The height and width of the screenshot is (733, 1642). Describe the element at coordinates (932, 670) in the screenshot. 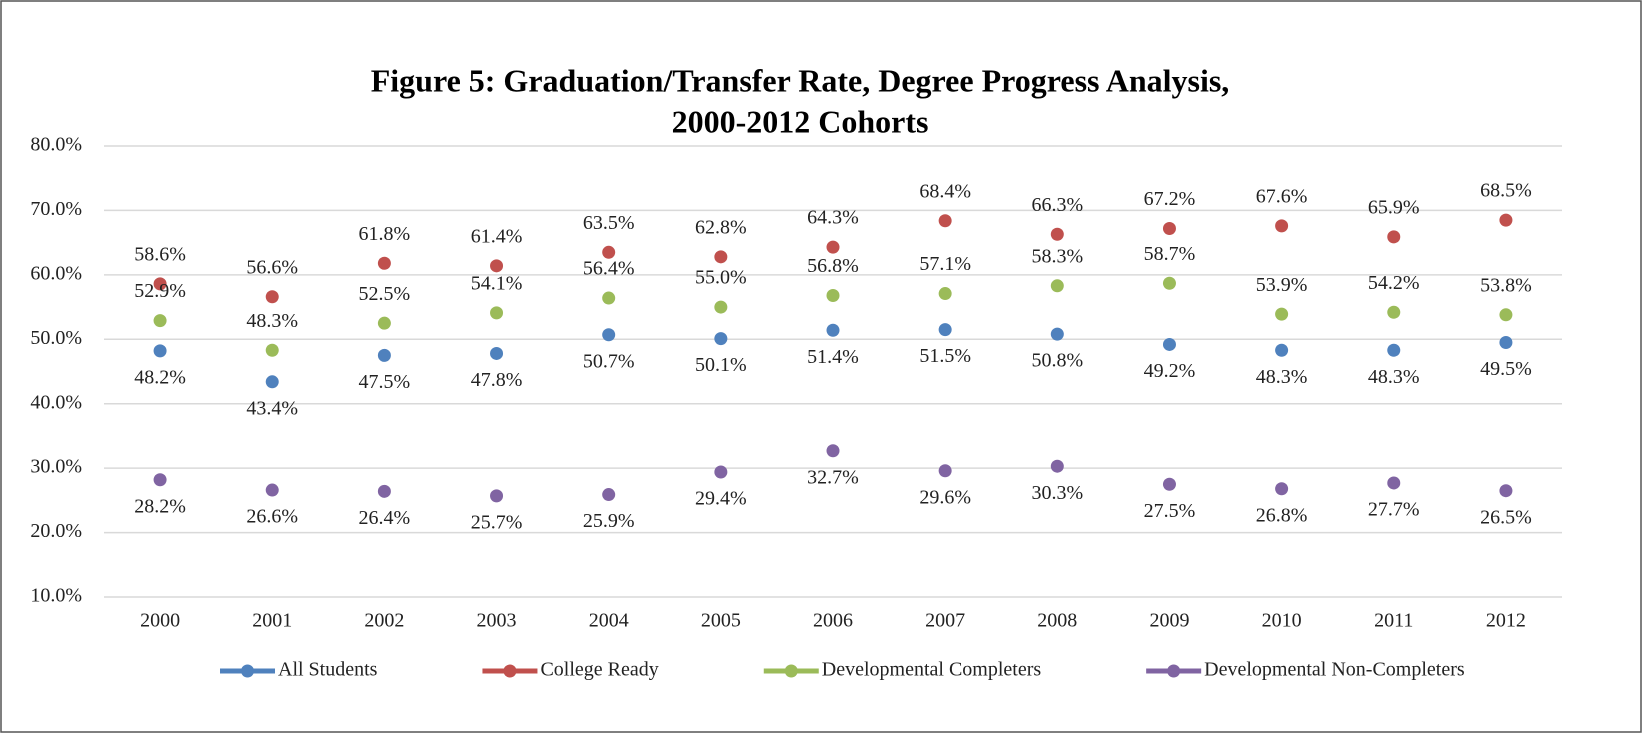

I see `legend-label: Developmental Completers` at that location.